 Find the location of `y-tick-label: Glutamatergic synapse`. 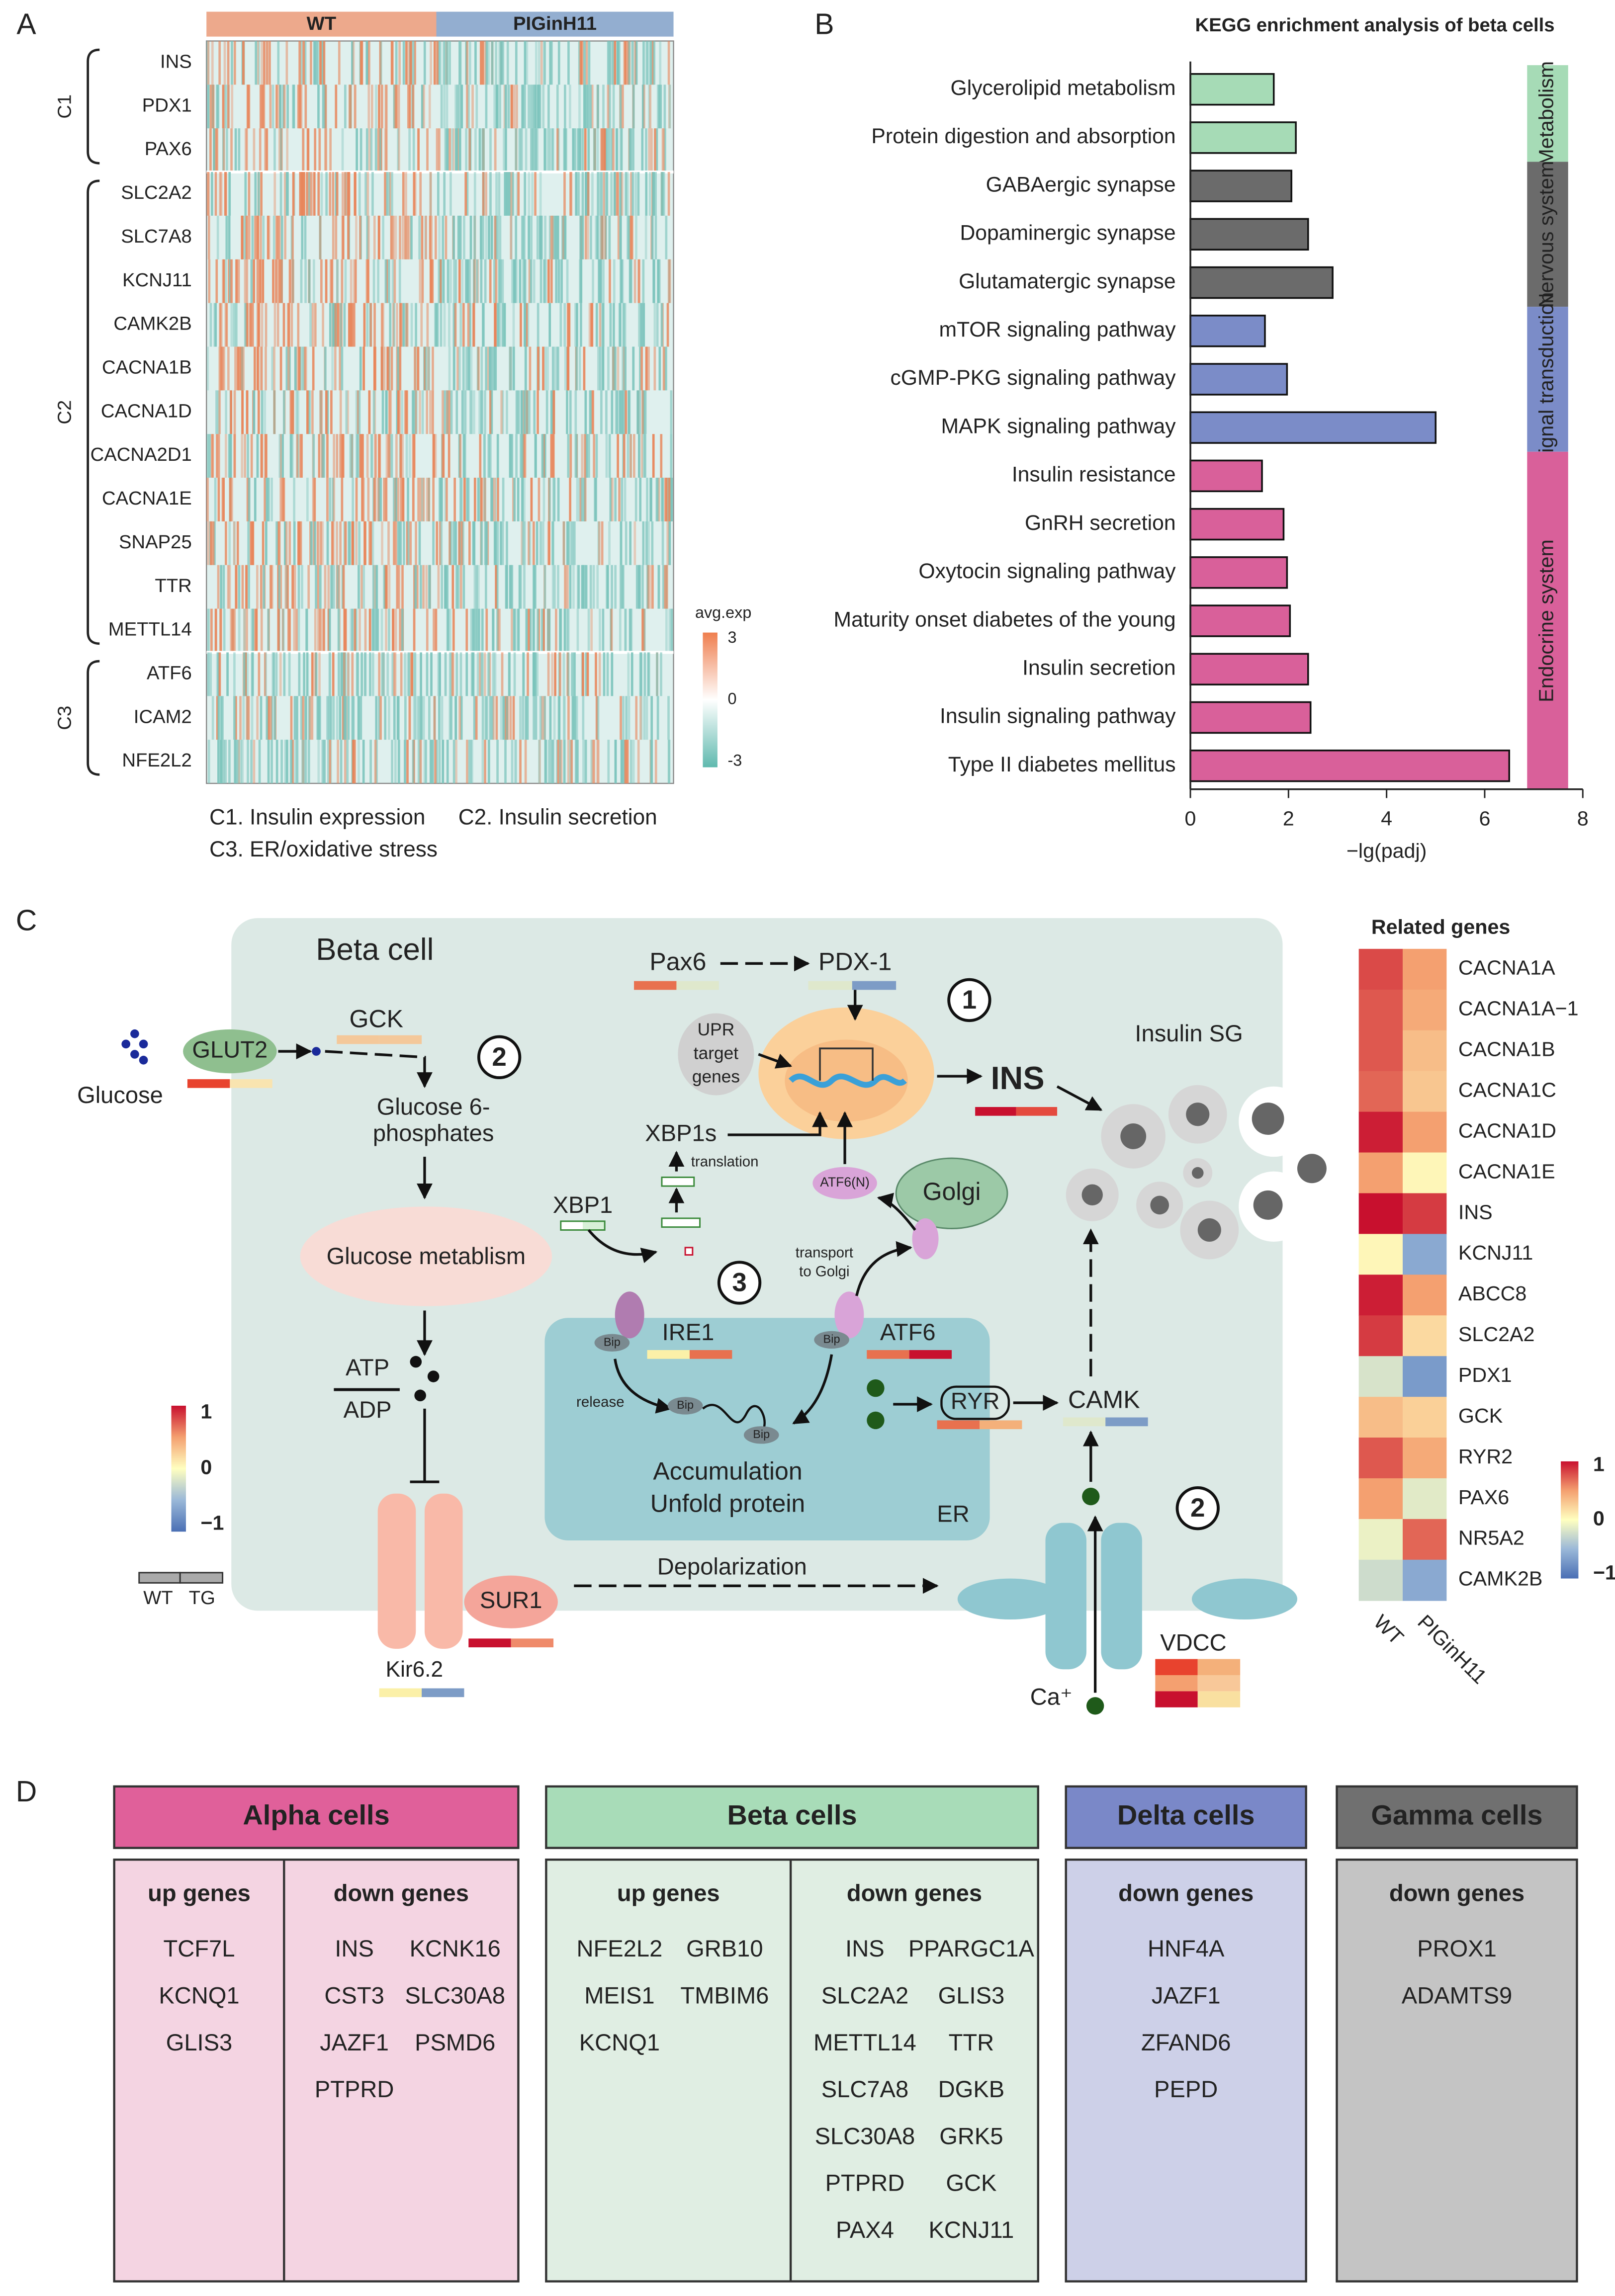

y-tick-label: Glutamatergic synapse is located at coordinates (1067, 281).